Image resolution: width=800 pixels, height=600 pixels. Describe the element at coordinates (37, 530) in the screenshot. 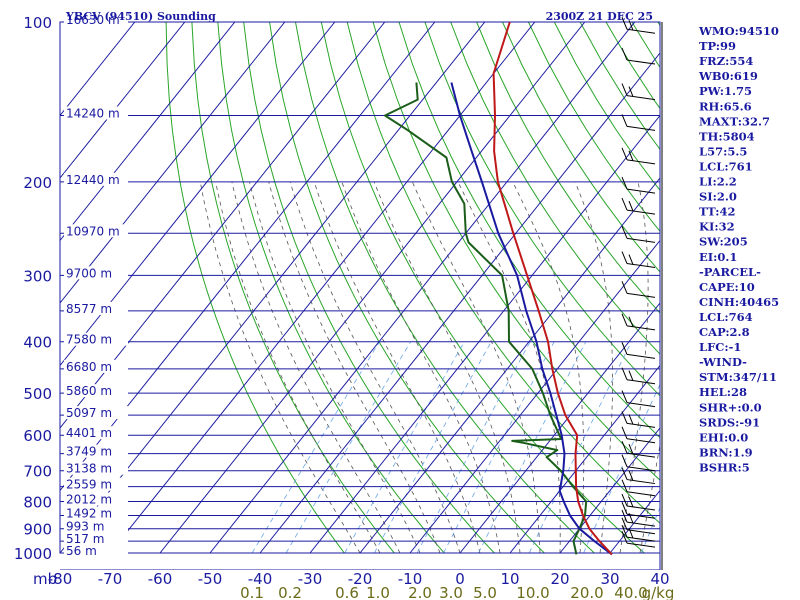

I see `pressure-tick-label: 900` at that location.